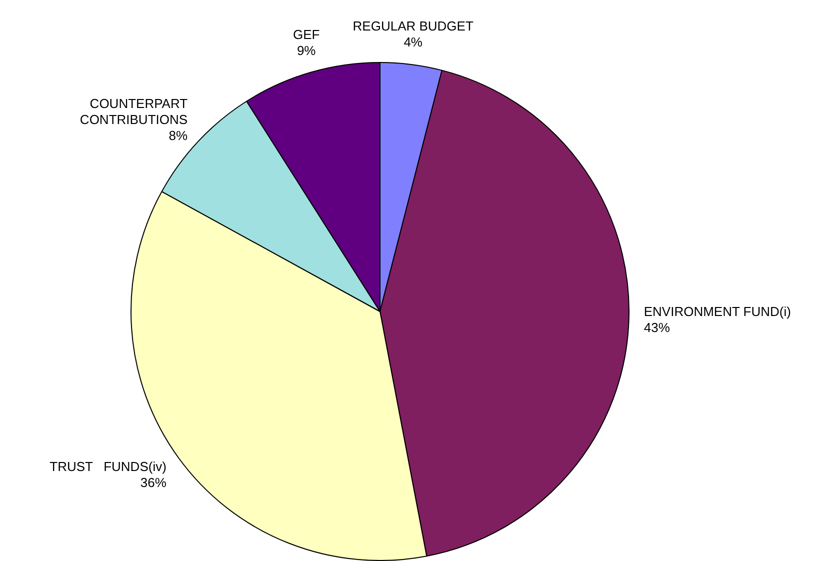  Describe the element at coordinates (657, 327) in the screenshot. I see `data-label: 43%` at that location.